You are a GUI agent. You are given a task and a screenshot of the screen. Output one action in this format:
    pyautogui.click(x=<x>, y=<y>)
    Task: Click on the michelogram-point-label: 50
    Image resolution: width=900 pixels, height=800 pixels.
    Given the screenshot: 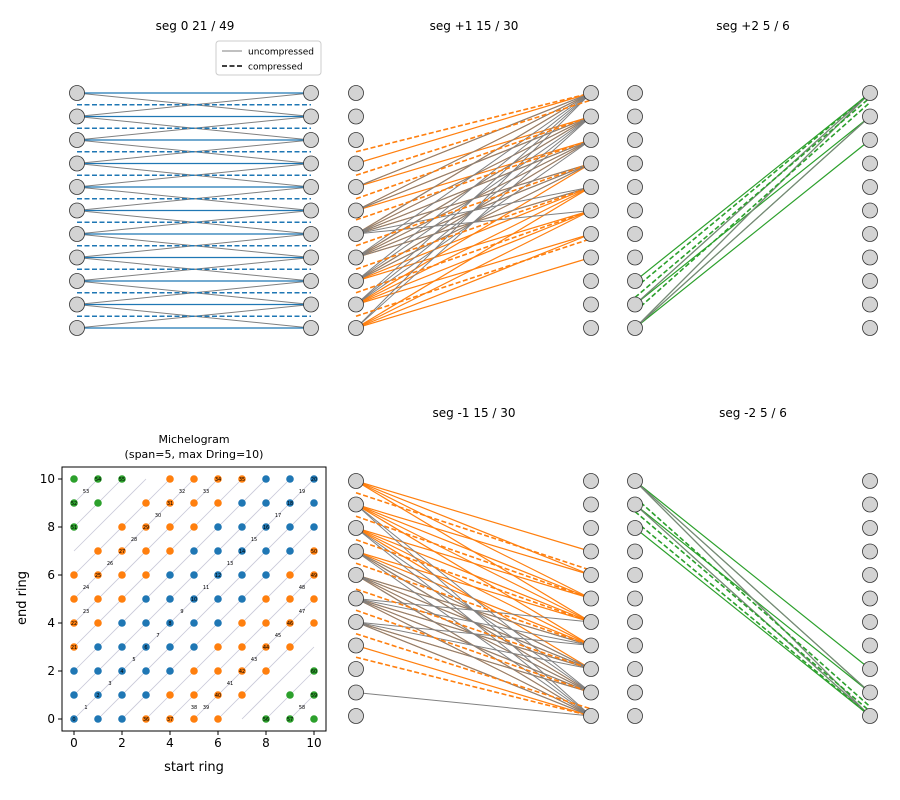 What is the action you would take?
    pyautogui.click(x=314, y=552)
    